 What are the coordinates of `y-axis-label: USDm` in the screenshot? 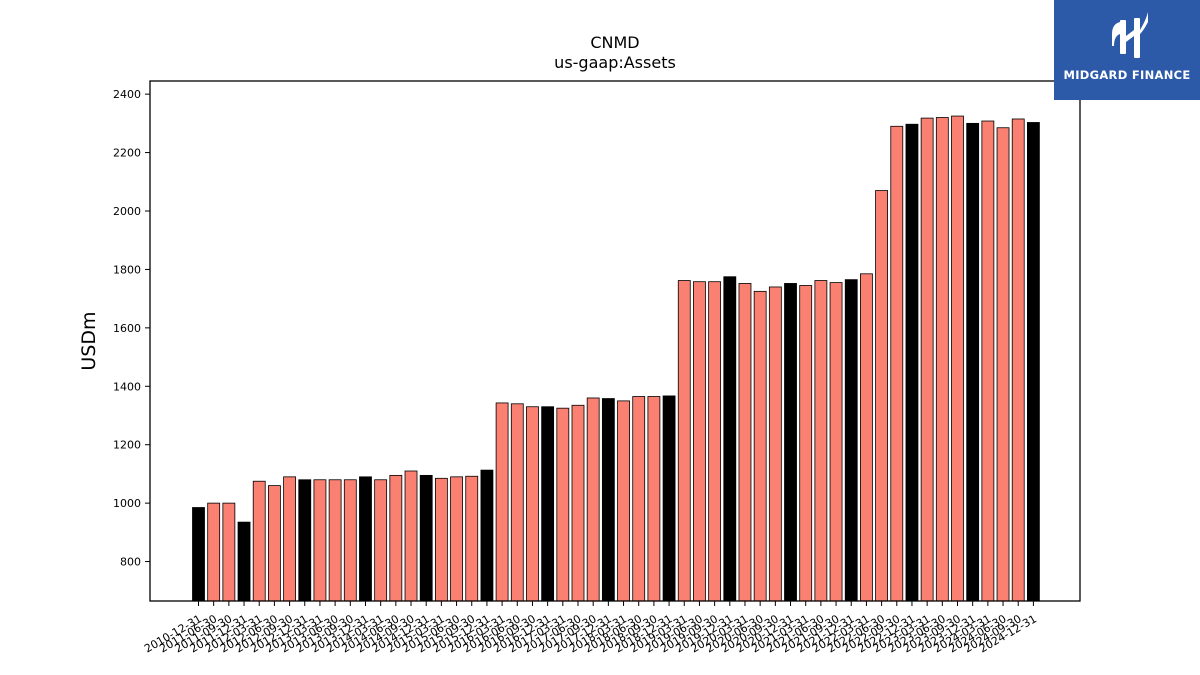 It's located at (89, 340).